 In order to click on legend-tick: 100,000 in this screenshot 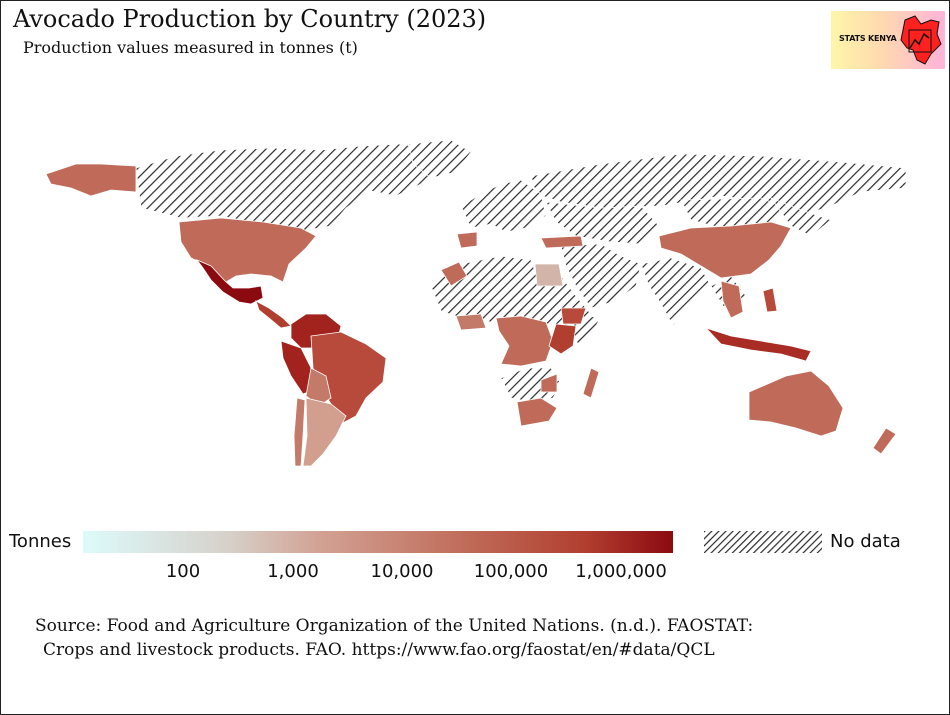, I will do `click(511, 571)`.